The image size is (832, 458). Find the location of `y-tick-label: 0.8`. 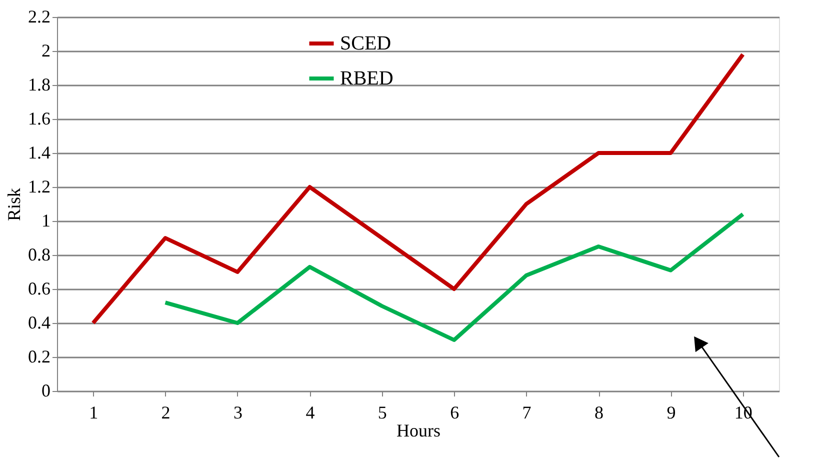

y-tick-label: 0.8 is located at coordinates (39, 254).